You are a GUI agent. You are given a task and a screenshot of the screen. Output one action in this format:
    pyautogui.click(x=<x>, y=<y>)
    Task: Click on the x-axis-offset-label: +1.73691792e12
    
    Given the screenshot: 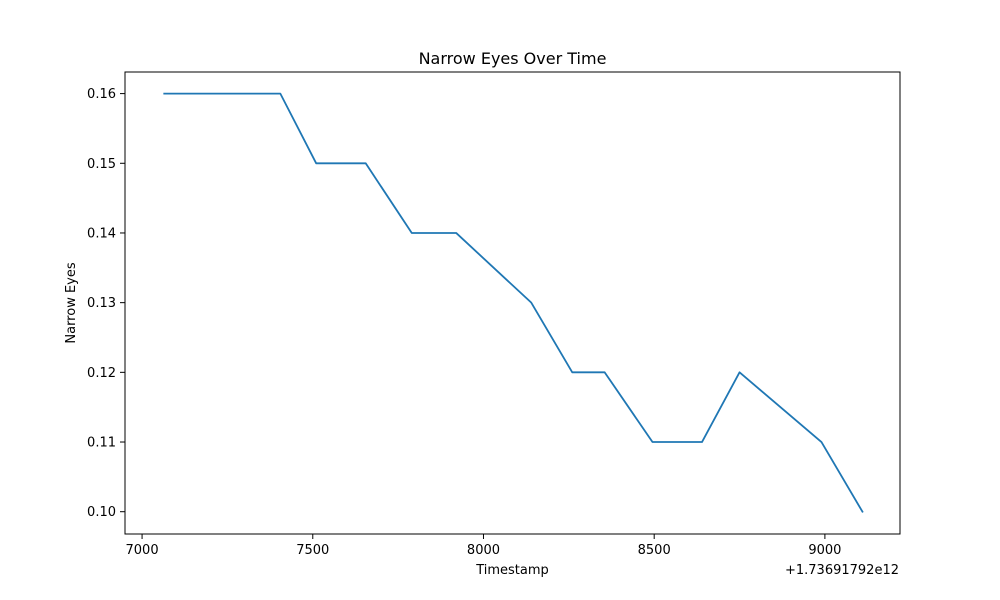 What is the action you would take?
    pyautogui.click(x=842, y=570)
    